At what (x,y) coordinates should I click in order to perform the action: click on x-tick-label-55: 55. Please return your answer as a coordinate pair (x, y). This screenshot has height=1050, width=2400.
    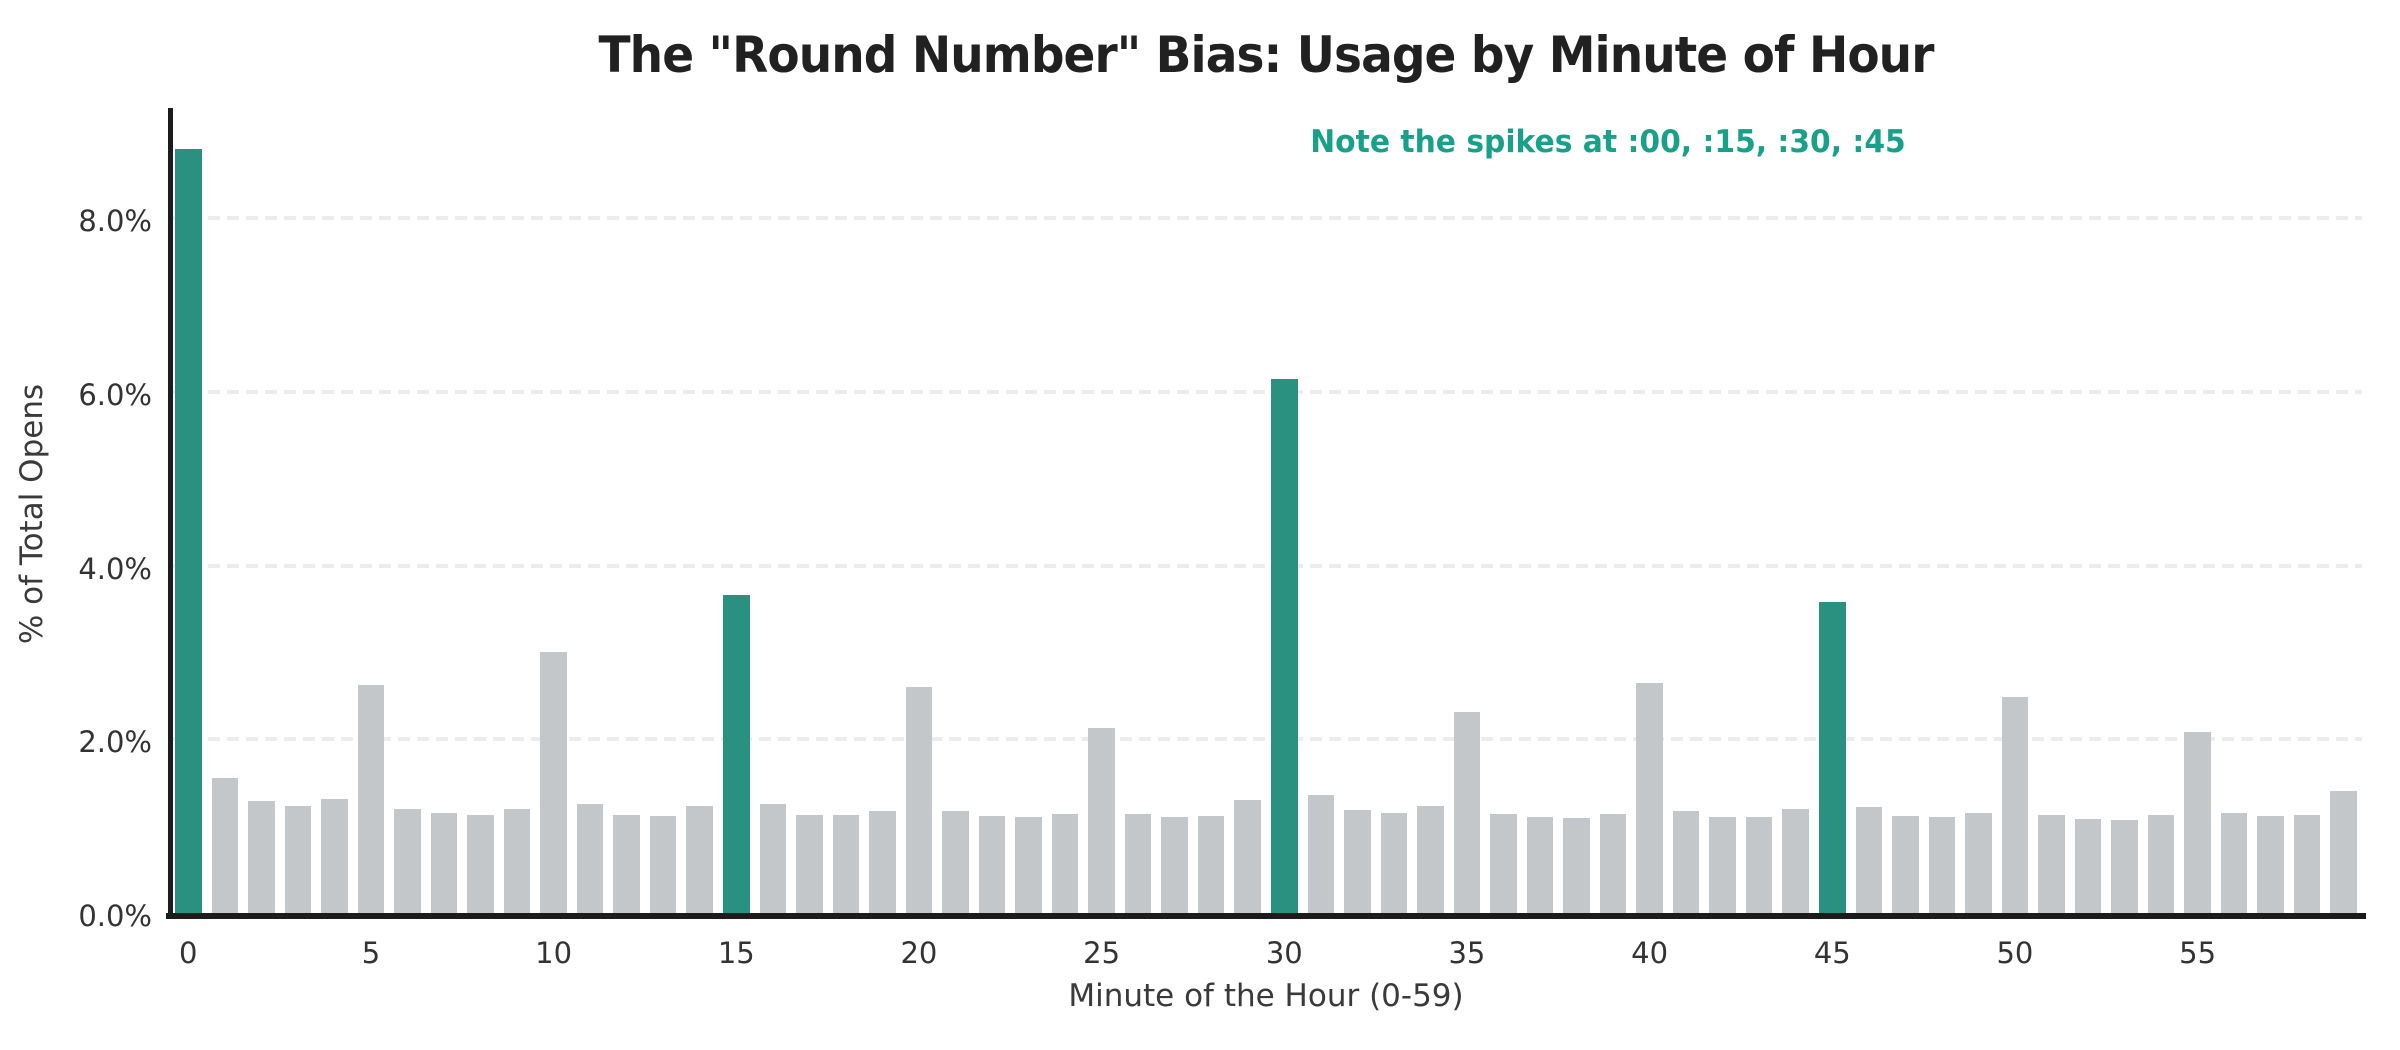
    Looking at the image, I should click on (2198, 953).